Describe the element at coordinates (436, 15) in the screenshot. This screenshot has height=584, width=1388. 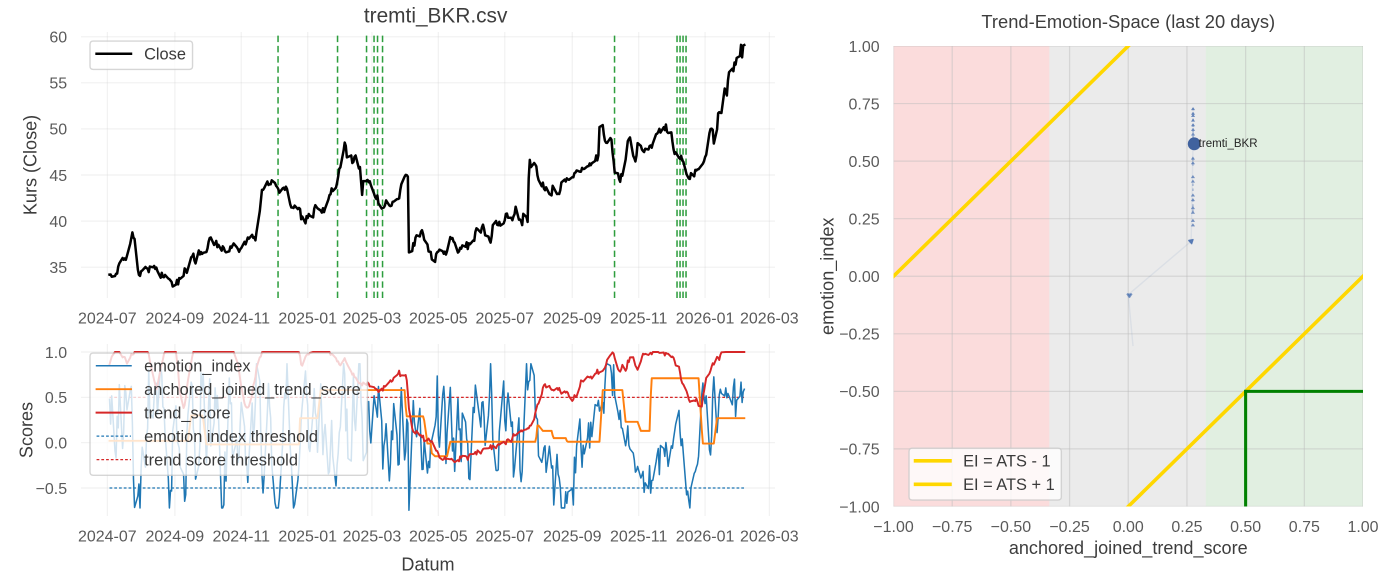
I see `svg-text: tremti_BKR.csv` at that location.